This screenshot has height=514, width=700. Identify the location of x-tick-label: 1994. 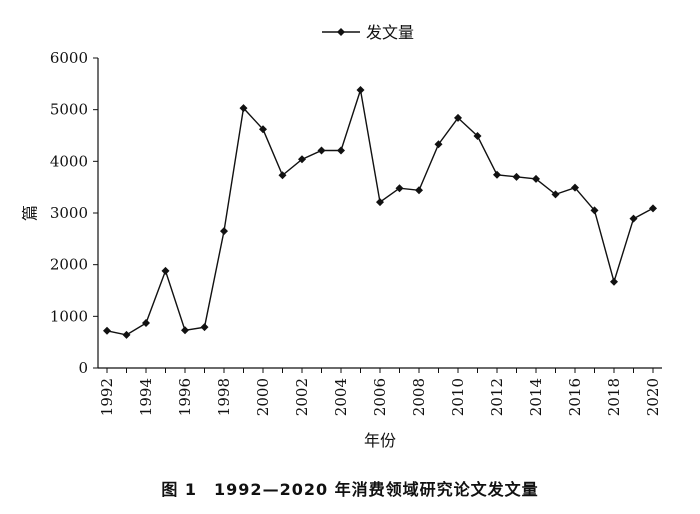
(146, 397).